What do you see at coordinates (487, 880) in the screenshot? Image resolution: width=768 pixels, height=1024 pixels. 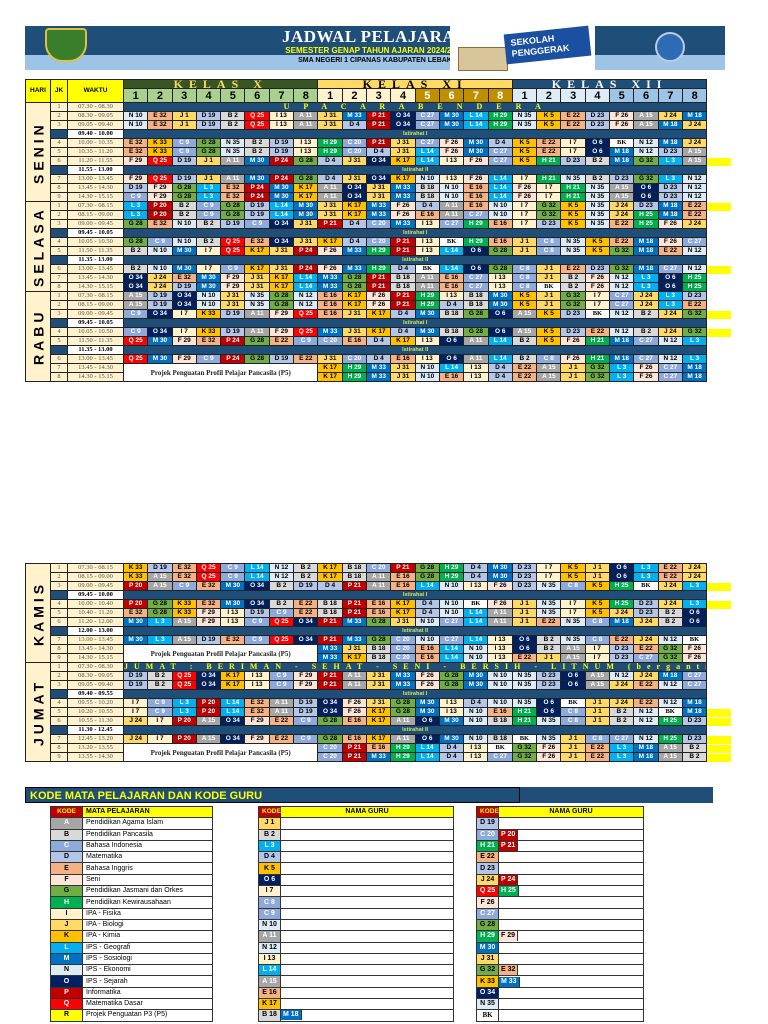 I see `teacher-code: J 24` at bounding box center [487, 880].